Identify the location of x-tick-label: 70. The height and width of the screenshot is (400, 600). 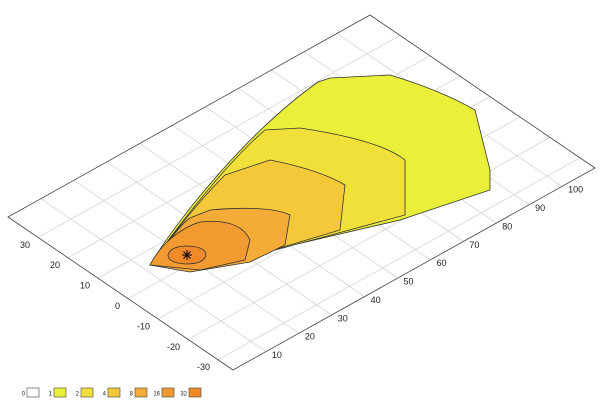
(474, 245).